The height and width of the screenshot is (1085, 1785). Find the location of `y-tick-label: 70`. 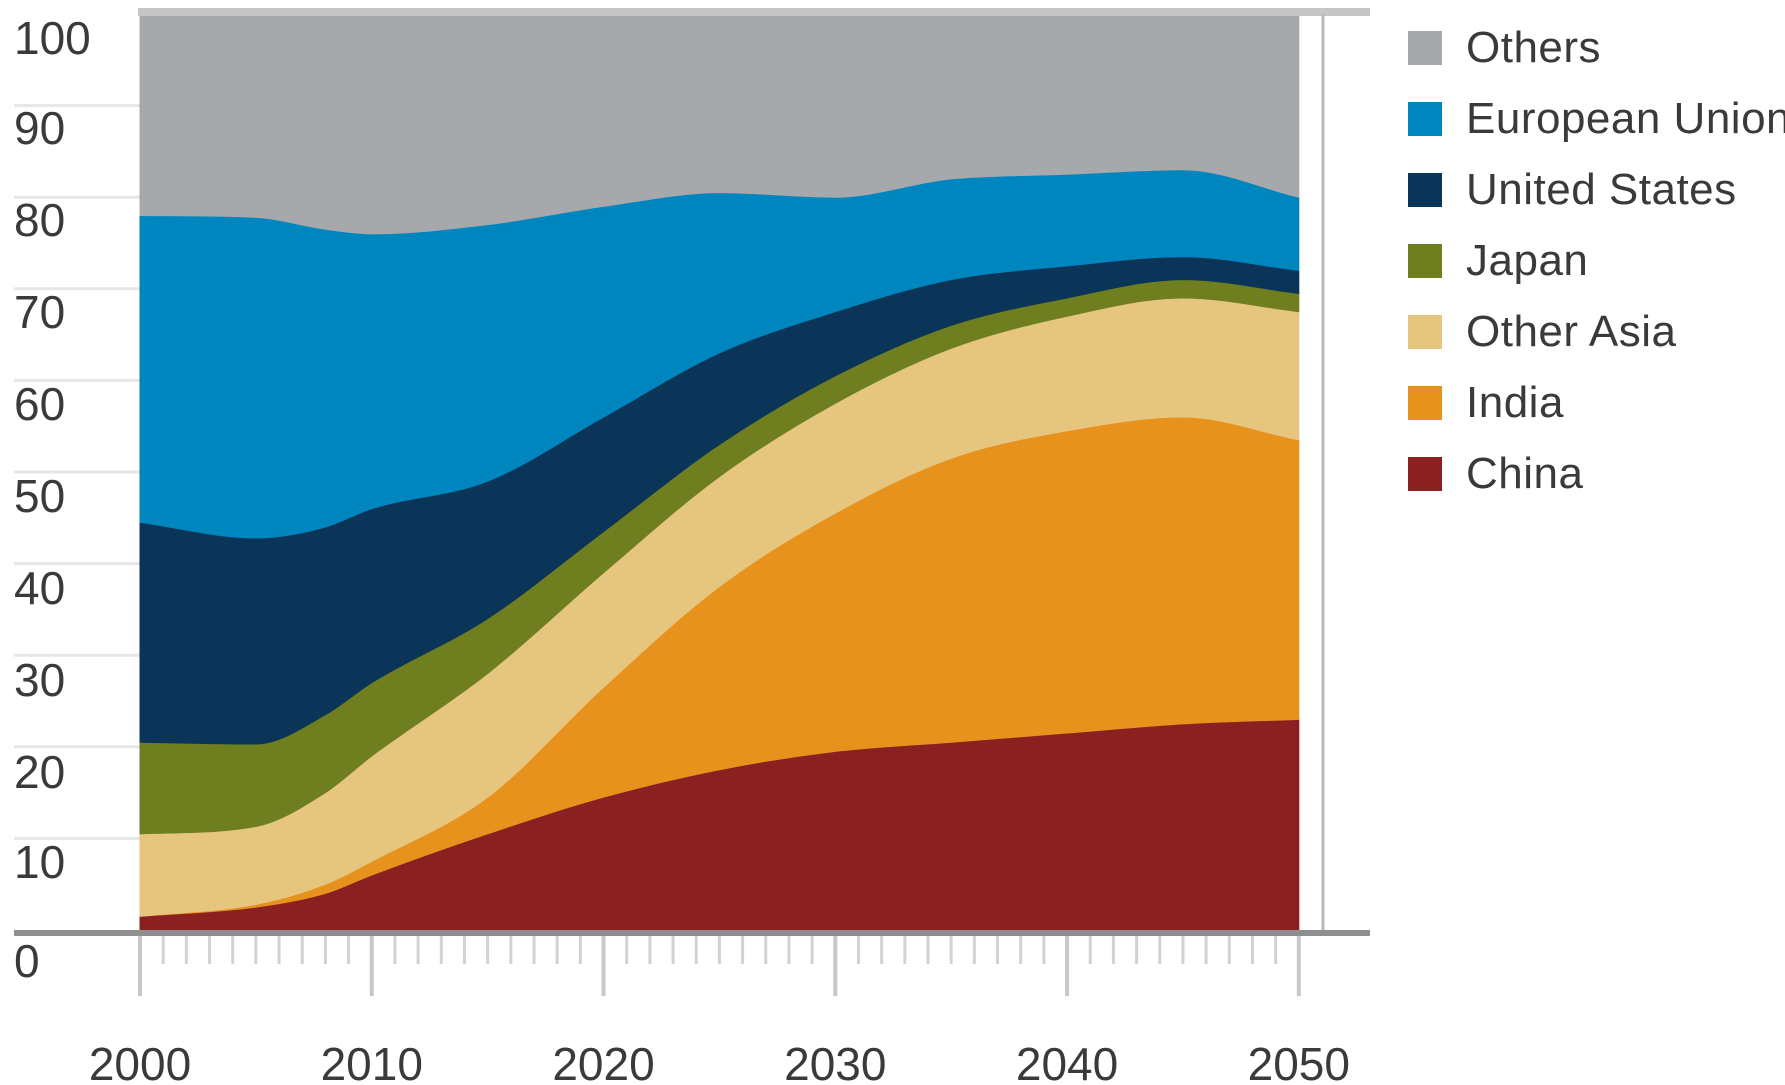

y-tick-label: 70 is located at coordinates (39, 312).